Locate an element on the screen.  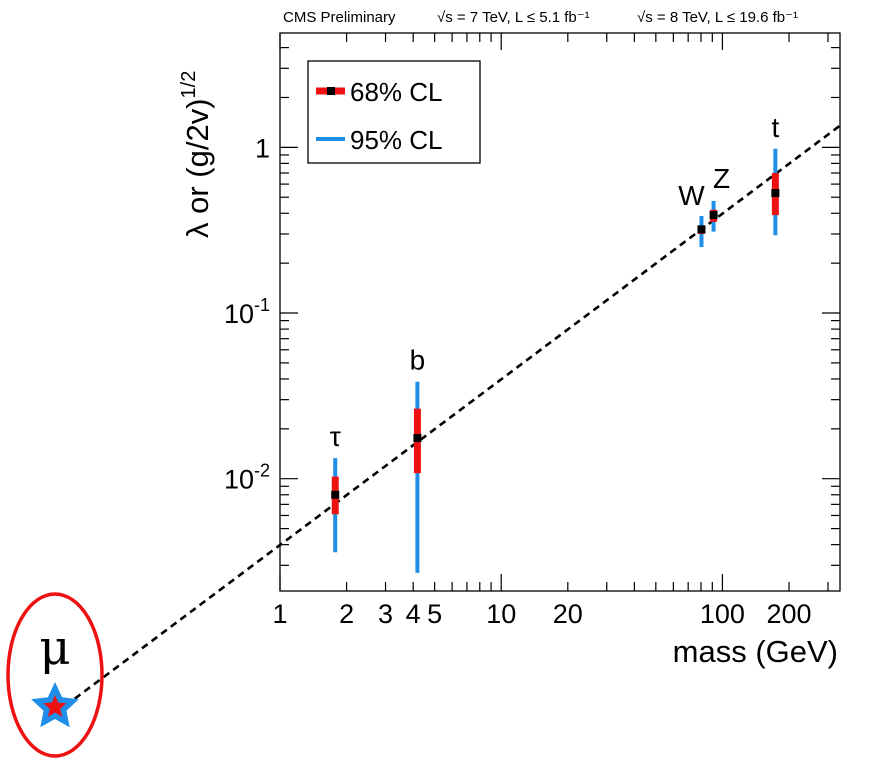
y-axis-title-exp: 1/2 is located at coordinates (189, 85).